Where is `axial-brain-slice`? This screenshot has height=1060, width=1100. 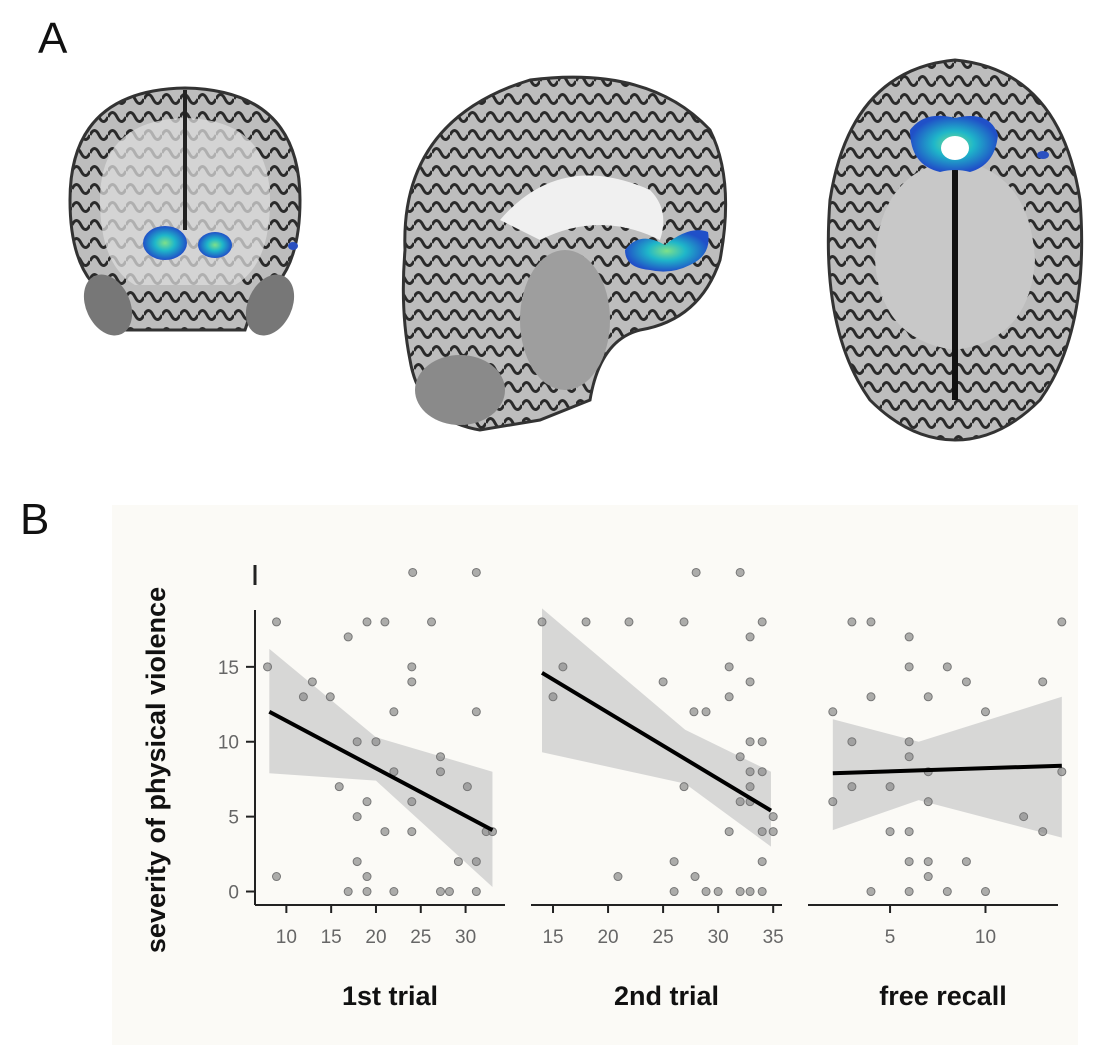 axial-brain-slice is located at coordinates (955, 250).